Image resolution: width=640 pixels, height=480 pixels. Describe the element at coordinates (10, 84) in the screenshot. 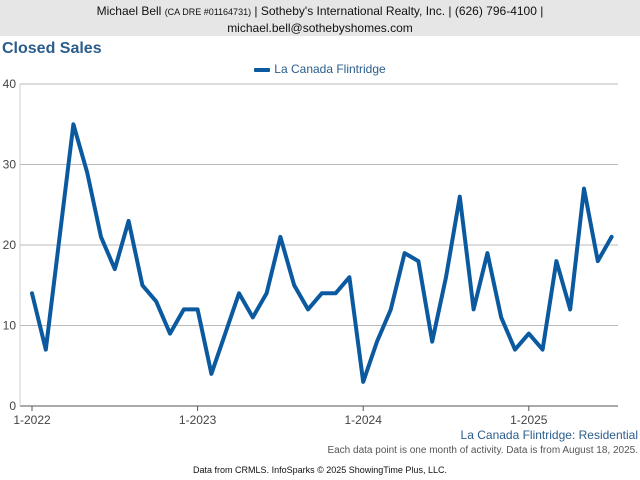

I see `y-tick-label: 40` at that location.